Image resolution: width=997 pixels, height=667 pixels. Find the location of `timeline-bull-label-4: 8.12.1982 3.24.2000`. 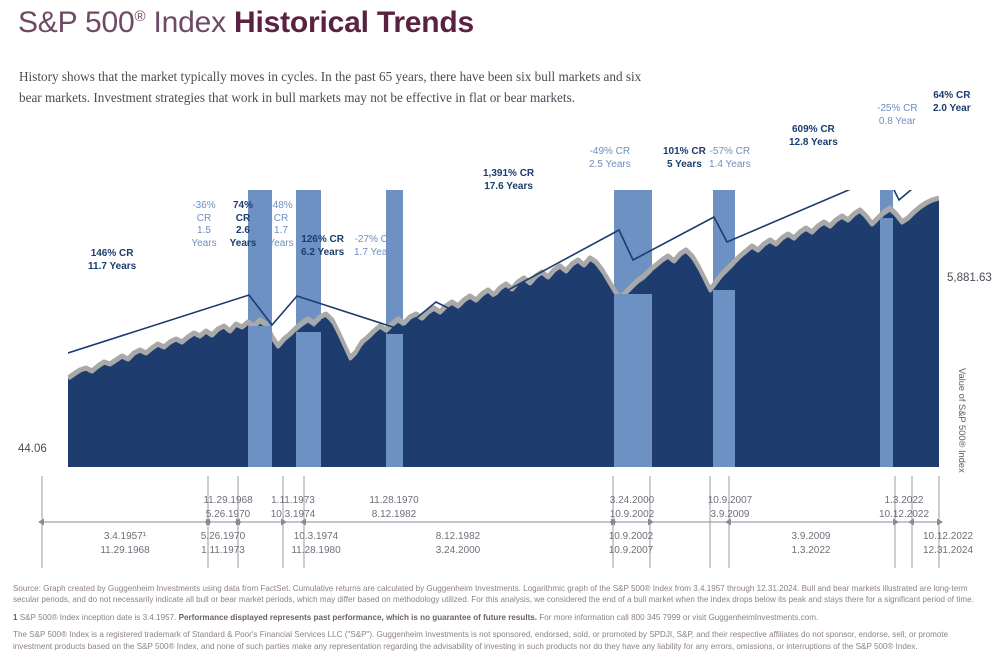

timeline-bull-label-4: 8.12.1982 3.24.2000 is located at coordinates (458, 543).